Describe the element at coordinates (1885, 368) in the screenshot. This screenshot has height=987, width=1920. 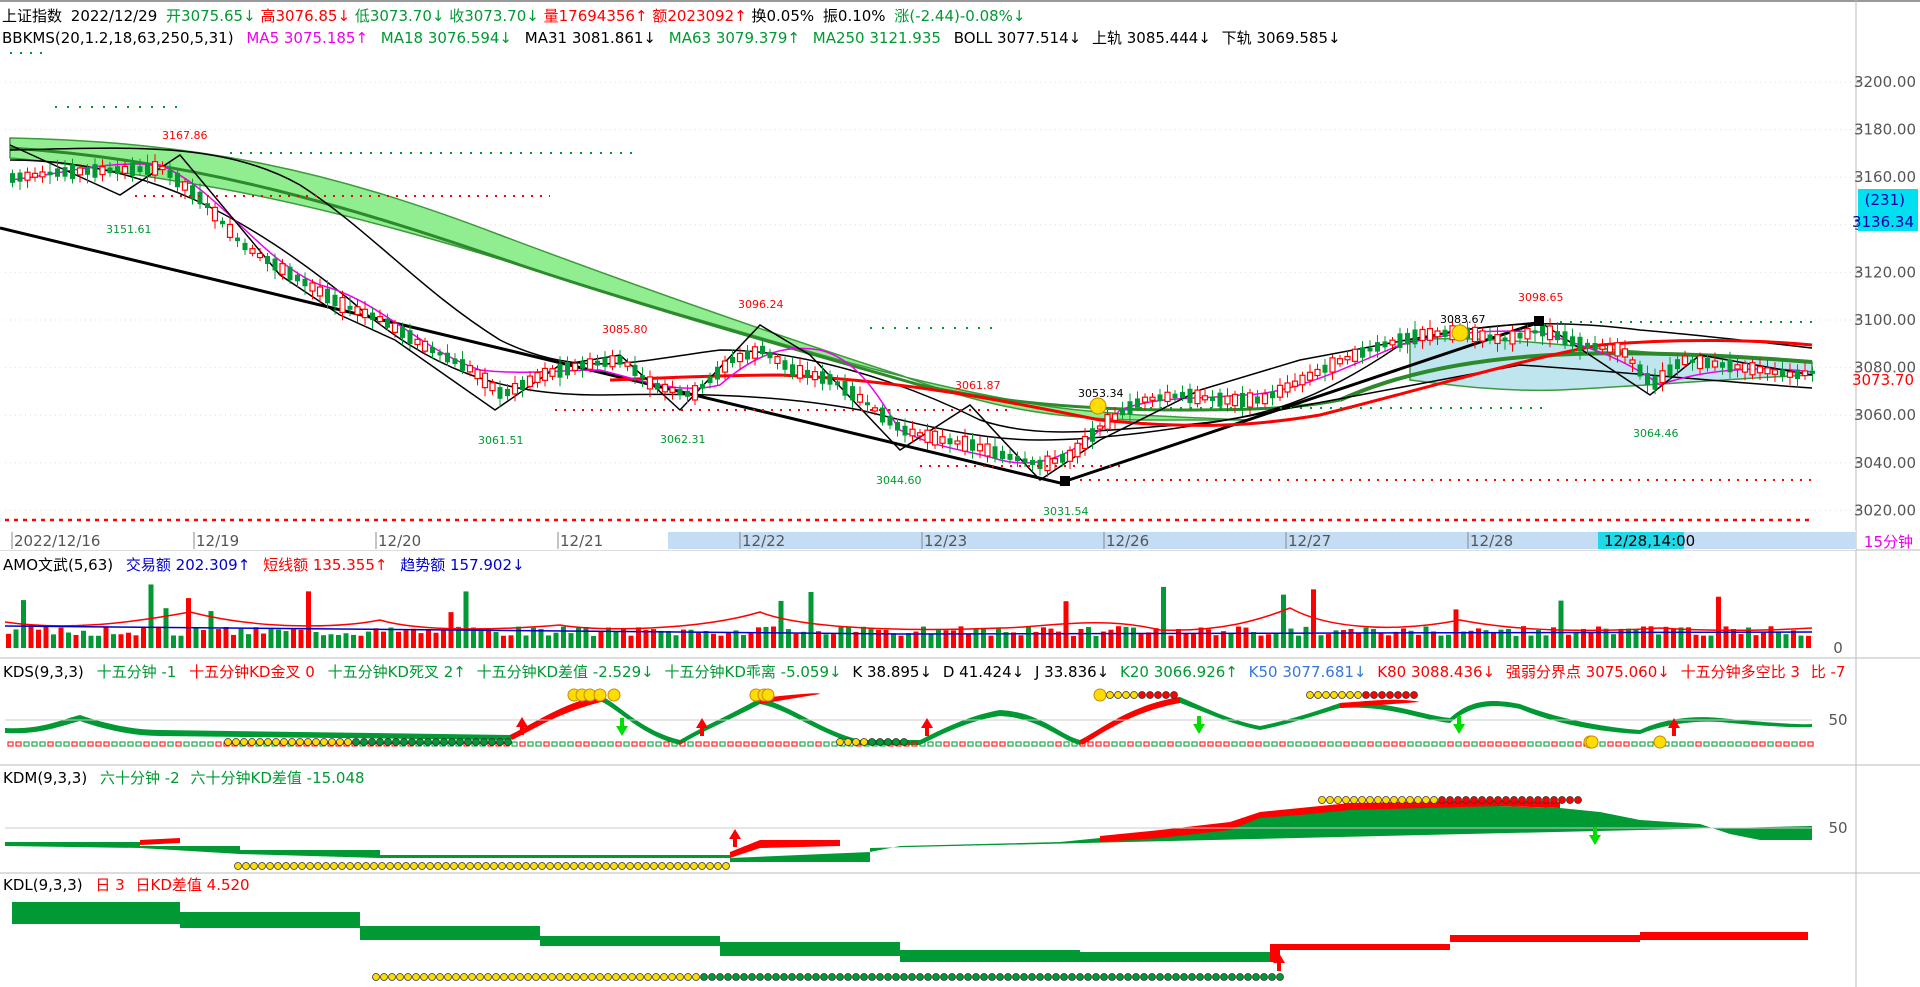
I see `price-tick-label: 3080.00` at that location.